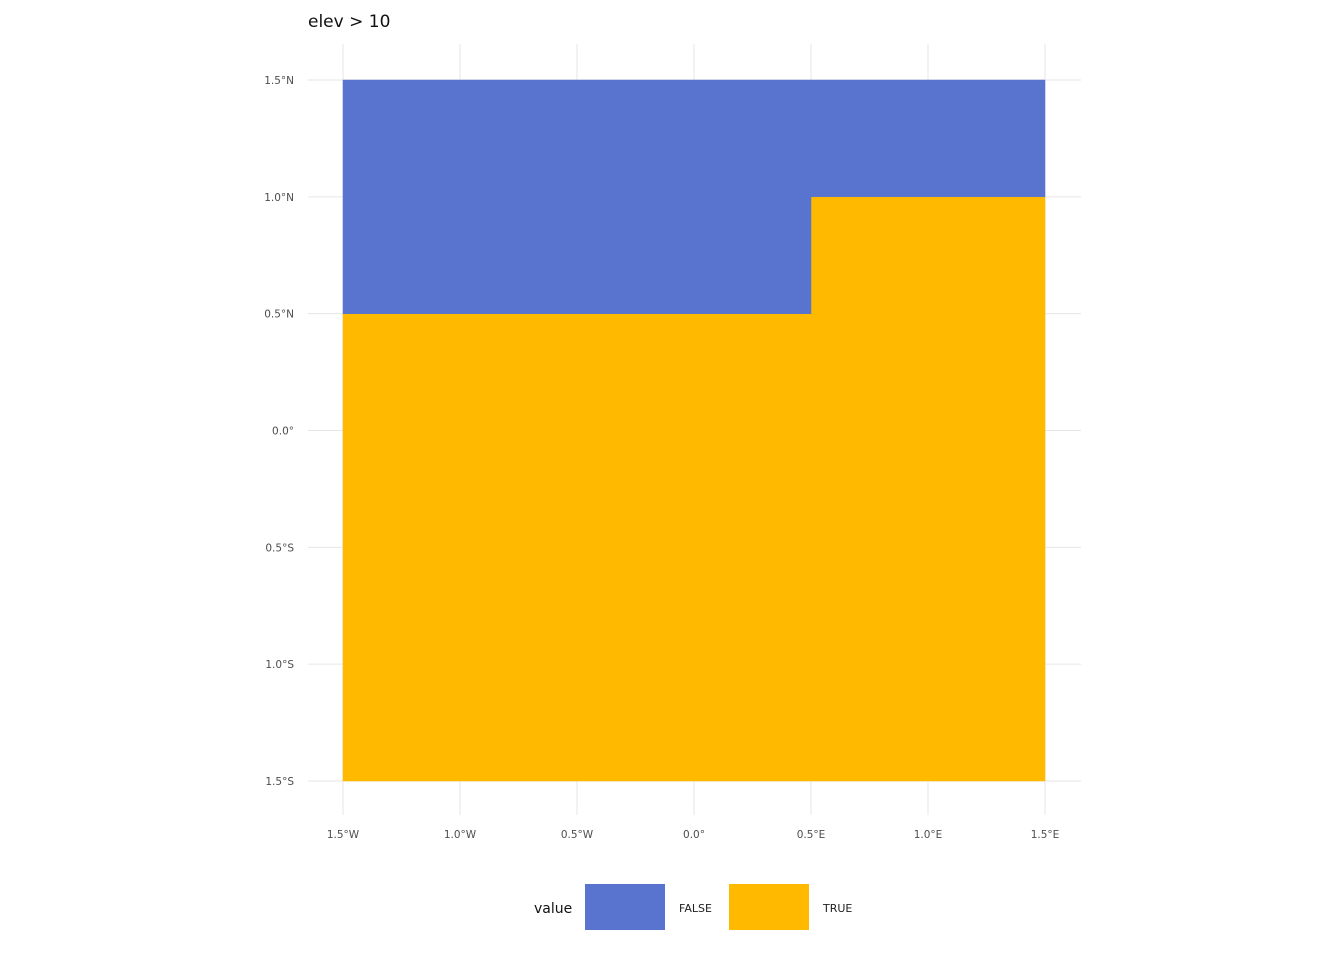  Describe the element at coordinates (279, 665) in the screenshot. I see `y-tick-label: 1.0°S` at that location.